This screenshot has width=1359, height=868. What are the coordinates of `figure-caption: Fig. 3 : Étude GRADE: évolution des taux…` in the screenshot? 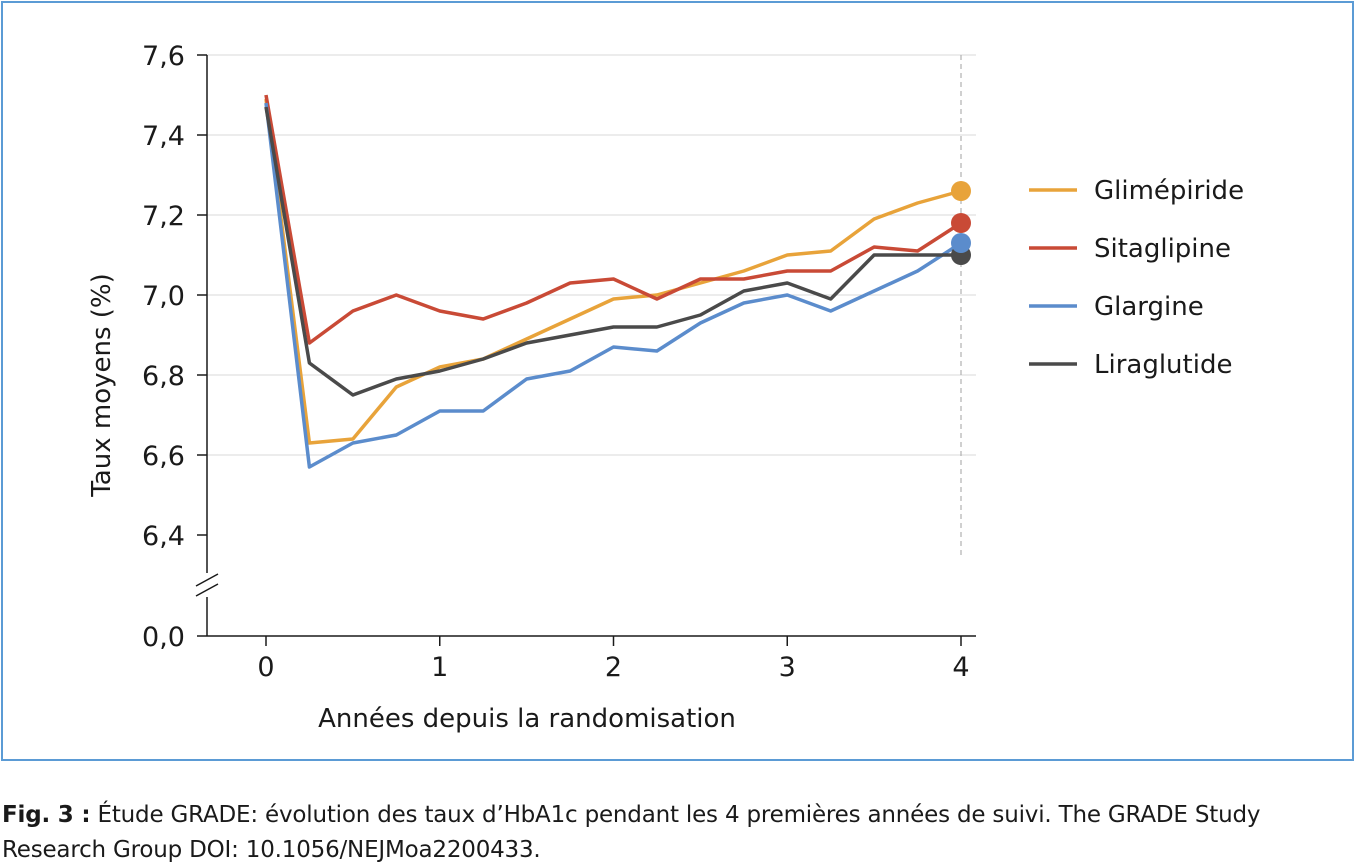 It's located at (678, 833).